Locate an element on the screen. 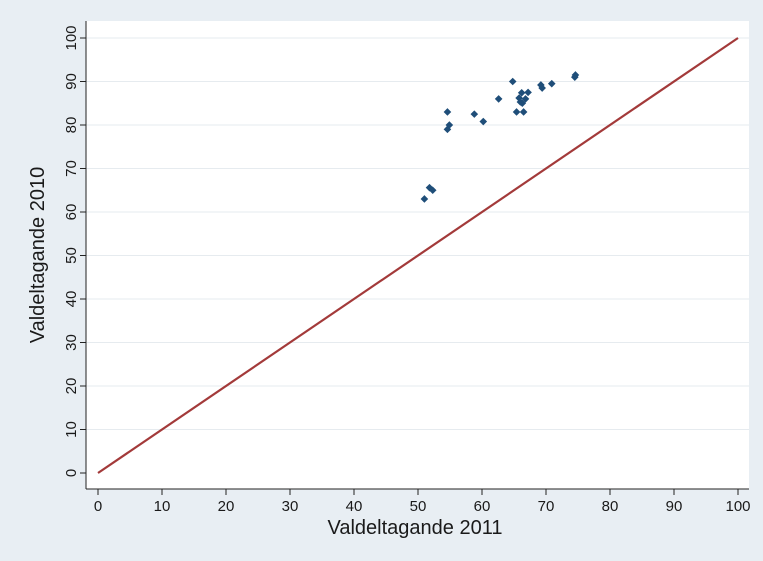  x-tick-label-20: 20 is located at coordinates (226, 506).